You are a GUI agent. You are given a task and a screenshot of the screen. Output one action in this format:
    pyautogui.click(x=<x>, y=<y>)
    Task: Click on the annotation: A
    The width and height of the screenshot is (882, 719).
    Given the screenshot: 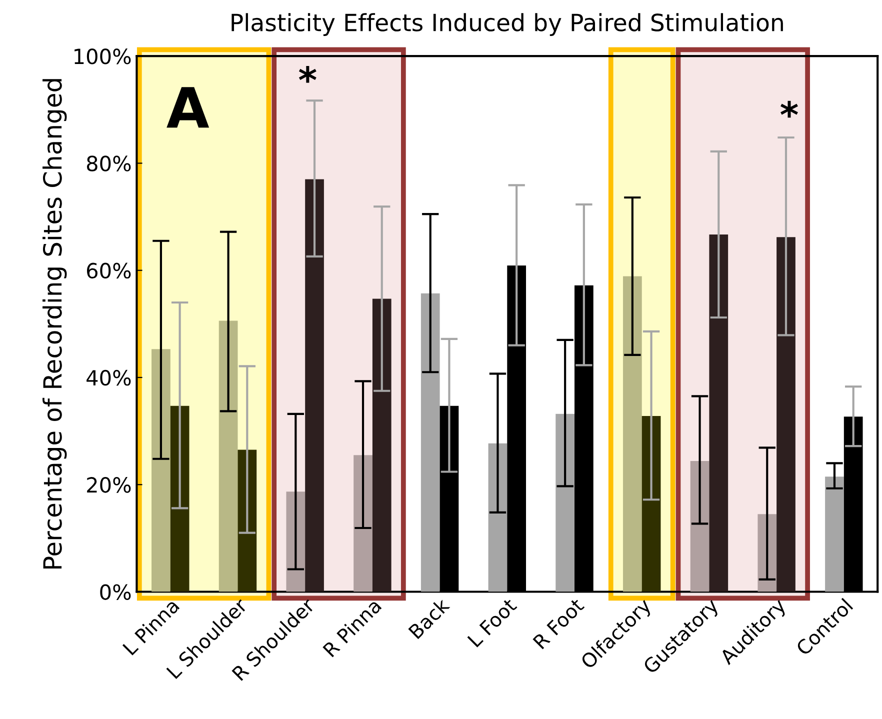 What is the action you would take?
    pyautogui.click(x=188, y=107)
    